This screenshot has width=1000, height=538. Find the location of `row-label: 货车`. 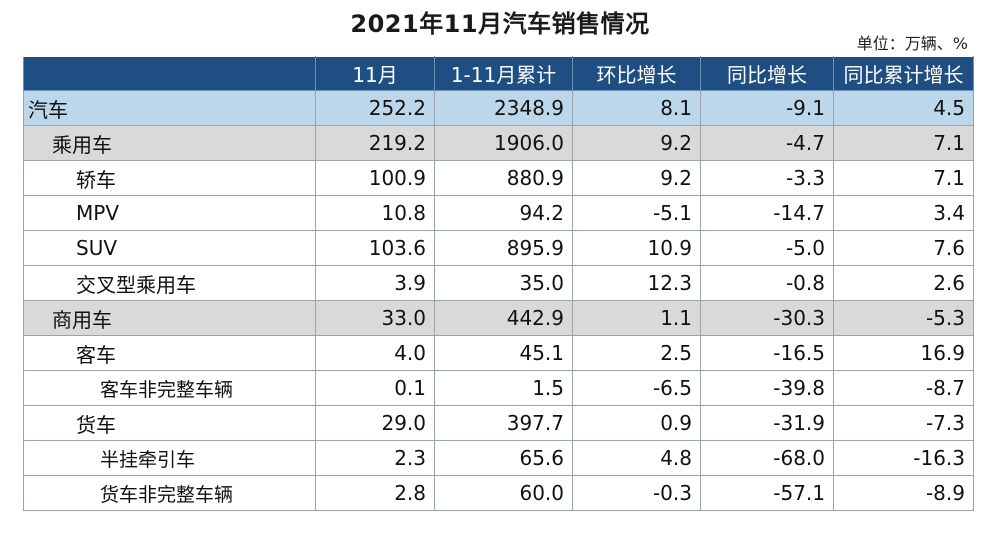

row-label: 货车 is located at coordinates (169, 423).